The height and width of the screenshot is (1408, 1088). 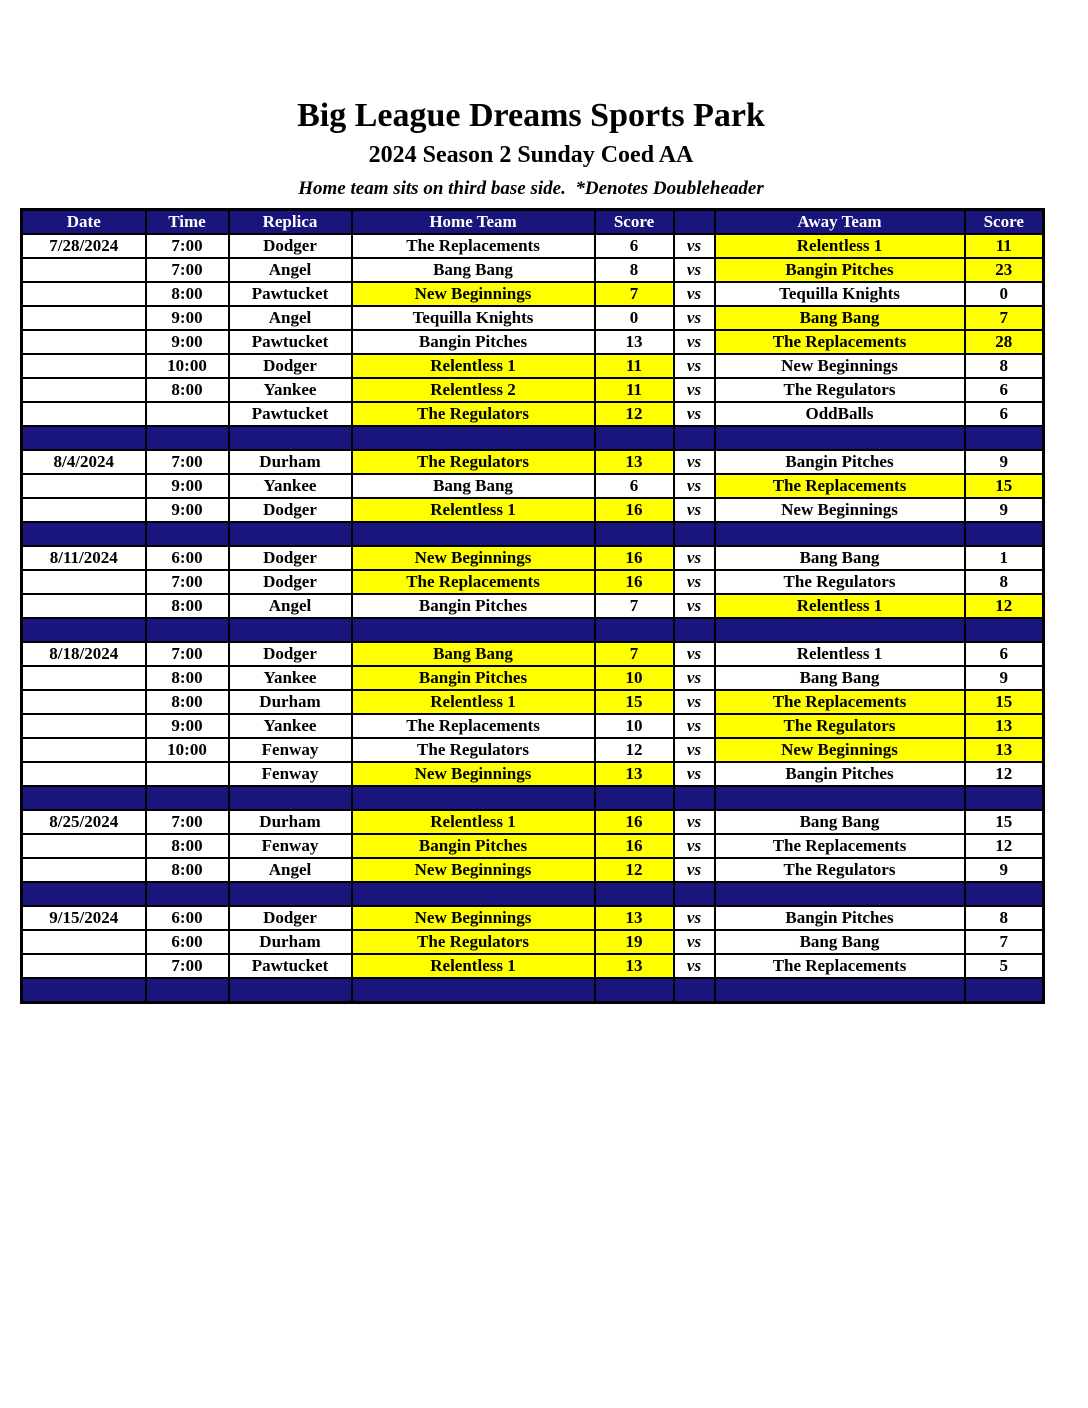 I want to click on home-score-cell: 10, so click(x=634, y=677).